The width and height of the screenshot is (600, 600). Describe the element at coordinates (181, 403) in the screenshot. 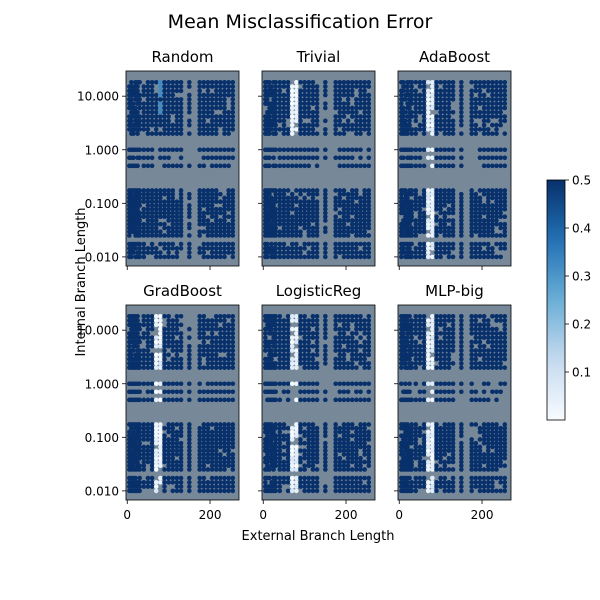

I see `scatter-points` at that location.